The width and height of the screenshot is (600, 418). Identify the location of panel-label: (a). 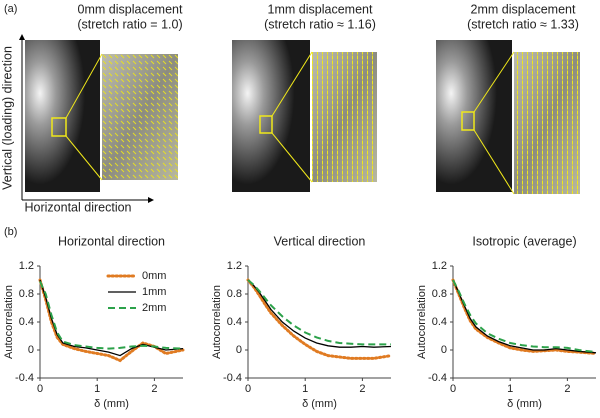
(10, 9).